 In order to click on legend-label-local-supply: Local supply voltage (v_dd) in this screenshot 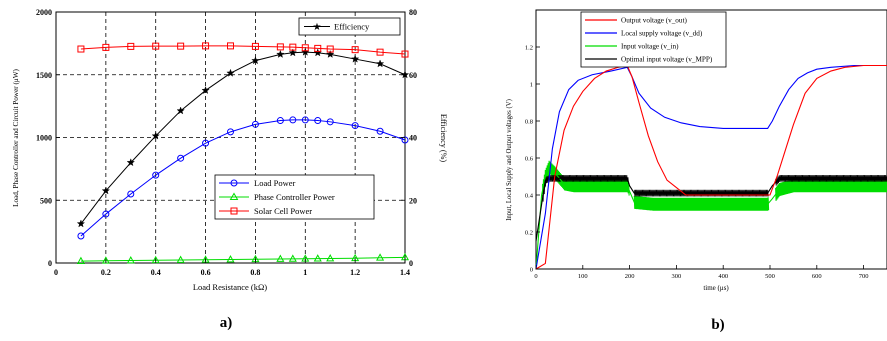, I will do `click(662, 34)`.